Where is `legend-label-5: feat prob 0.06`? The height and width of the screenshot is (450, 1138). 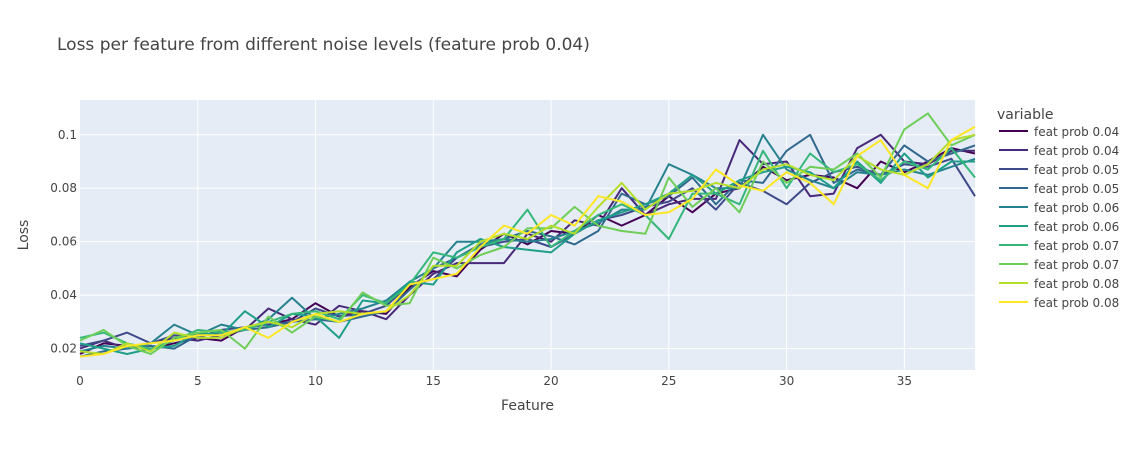 legend-label-5: feat prob 0.06 is located at coordinates (1076, 227).